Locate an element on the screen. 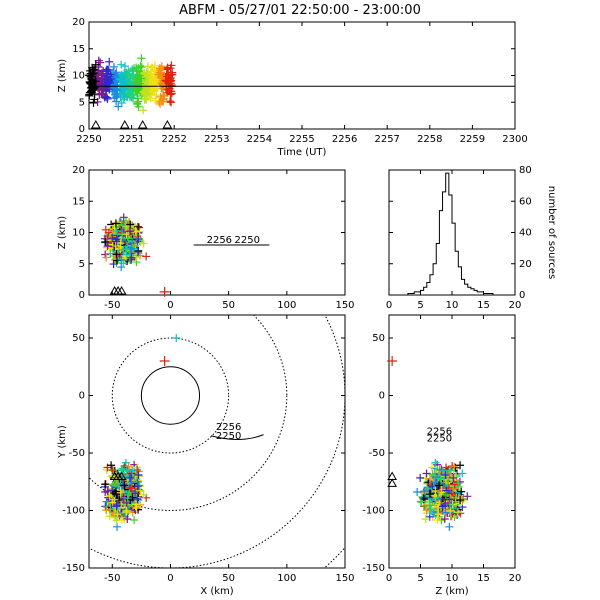 Image resolution: width=600 pixels, height=600 pixels. y-tick-label: -50 is located at coordinates (377, 453).